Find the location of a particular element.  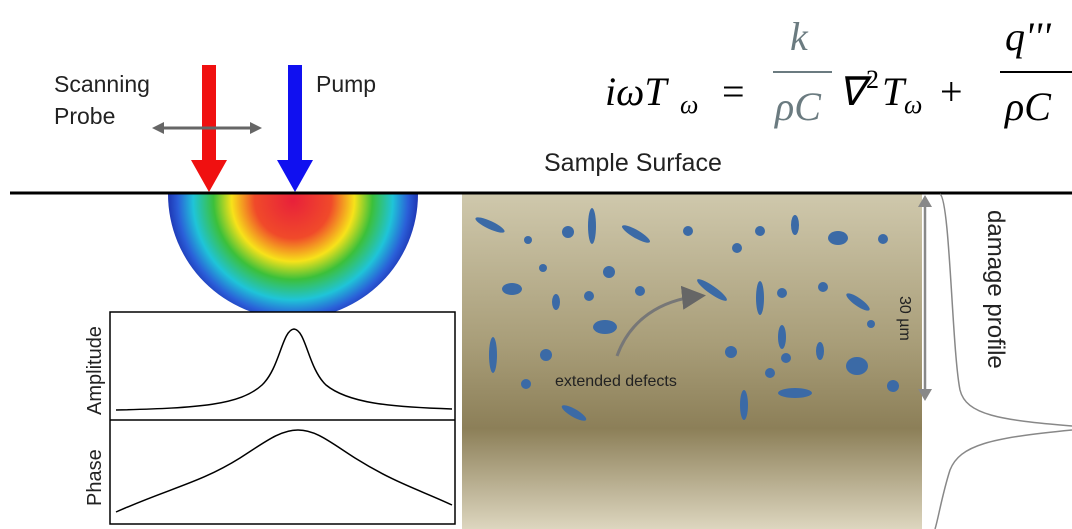

defect-arrow is located at coordinates (660, 321).